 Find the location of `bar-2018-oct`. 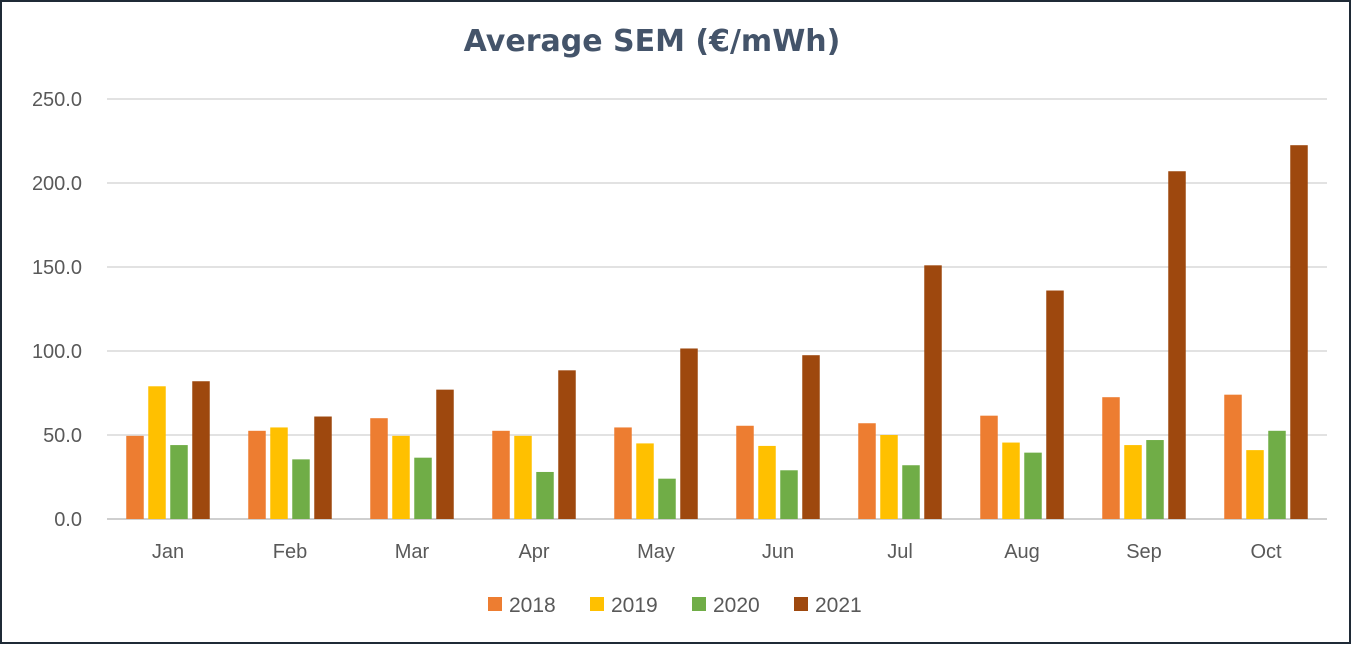

bar-2018-oct is located at coordinates (1233, 456).